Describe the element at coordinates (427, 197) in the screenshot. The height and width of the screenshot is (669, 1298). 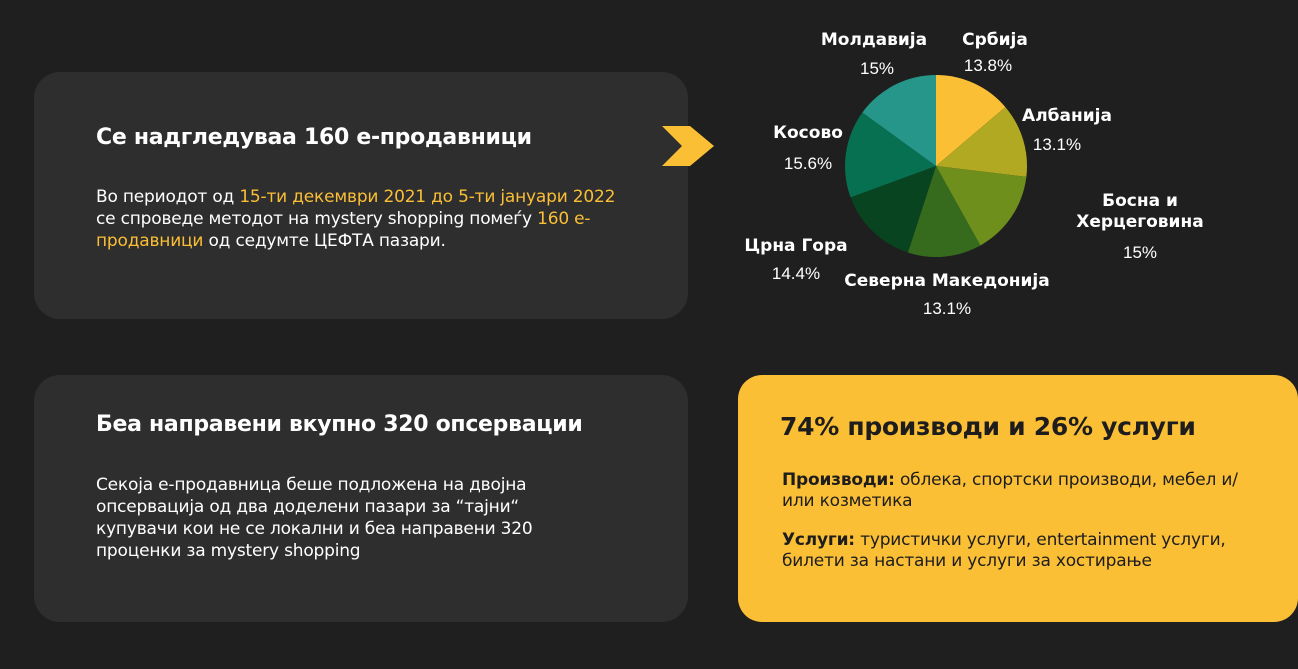
I see `highlight-dates: 15-ти декември 2021 до 5-ти јануари 2022` at that location.